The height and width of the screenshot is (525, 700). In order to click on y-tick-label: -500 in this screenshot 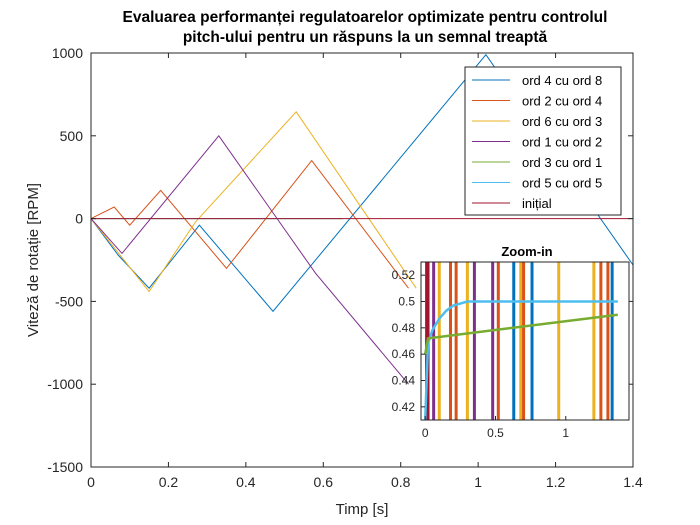, I will do `click(69, 301)`.